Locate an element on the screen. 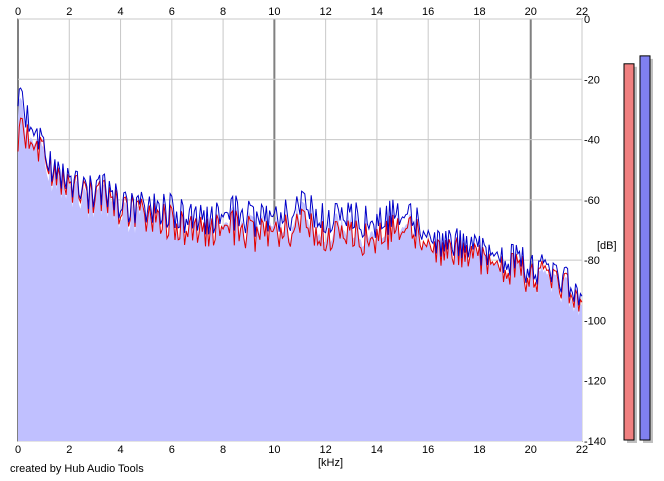  x-tick-label-bottom: 12 is located at coordinates (326, 450).